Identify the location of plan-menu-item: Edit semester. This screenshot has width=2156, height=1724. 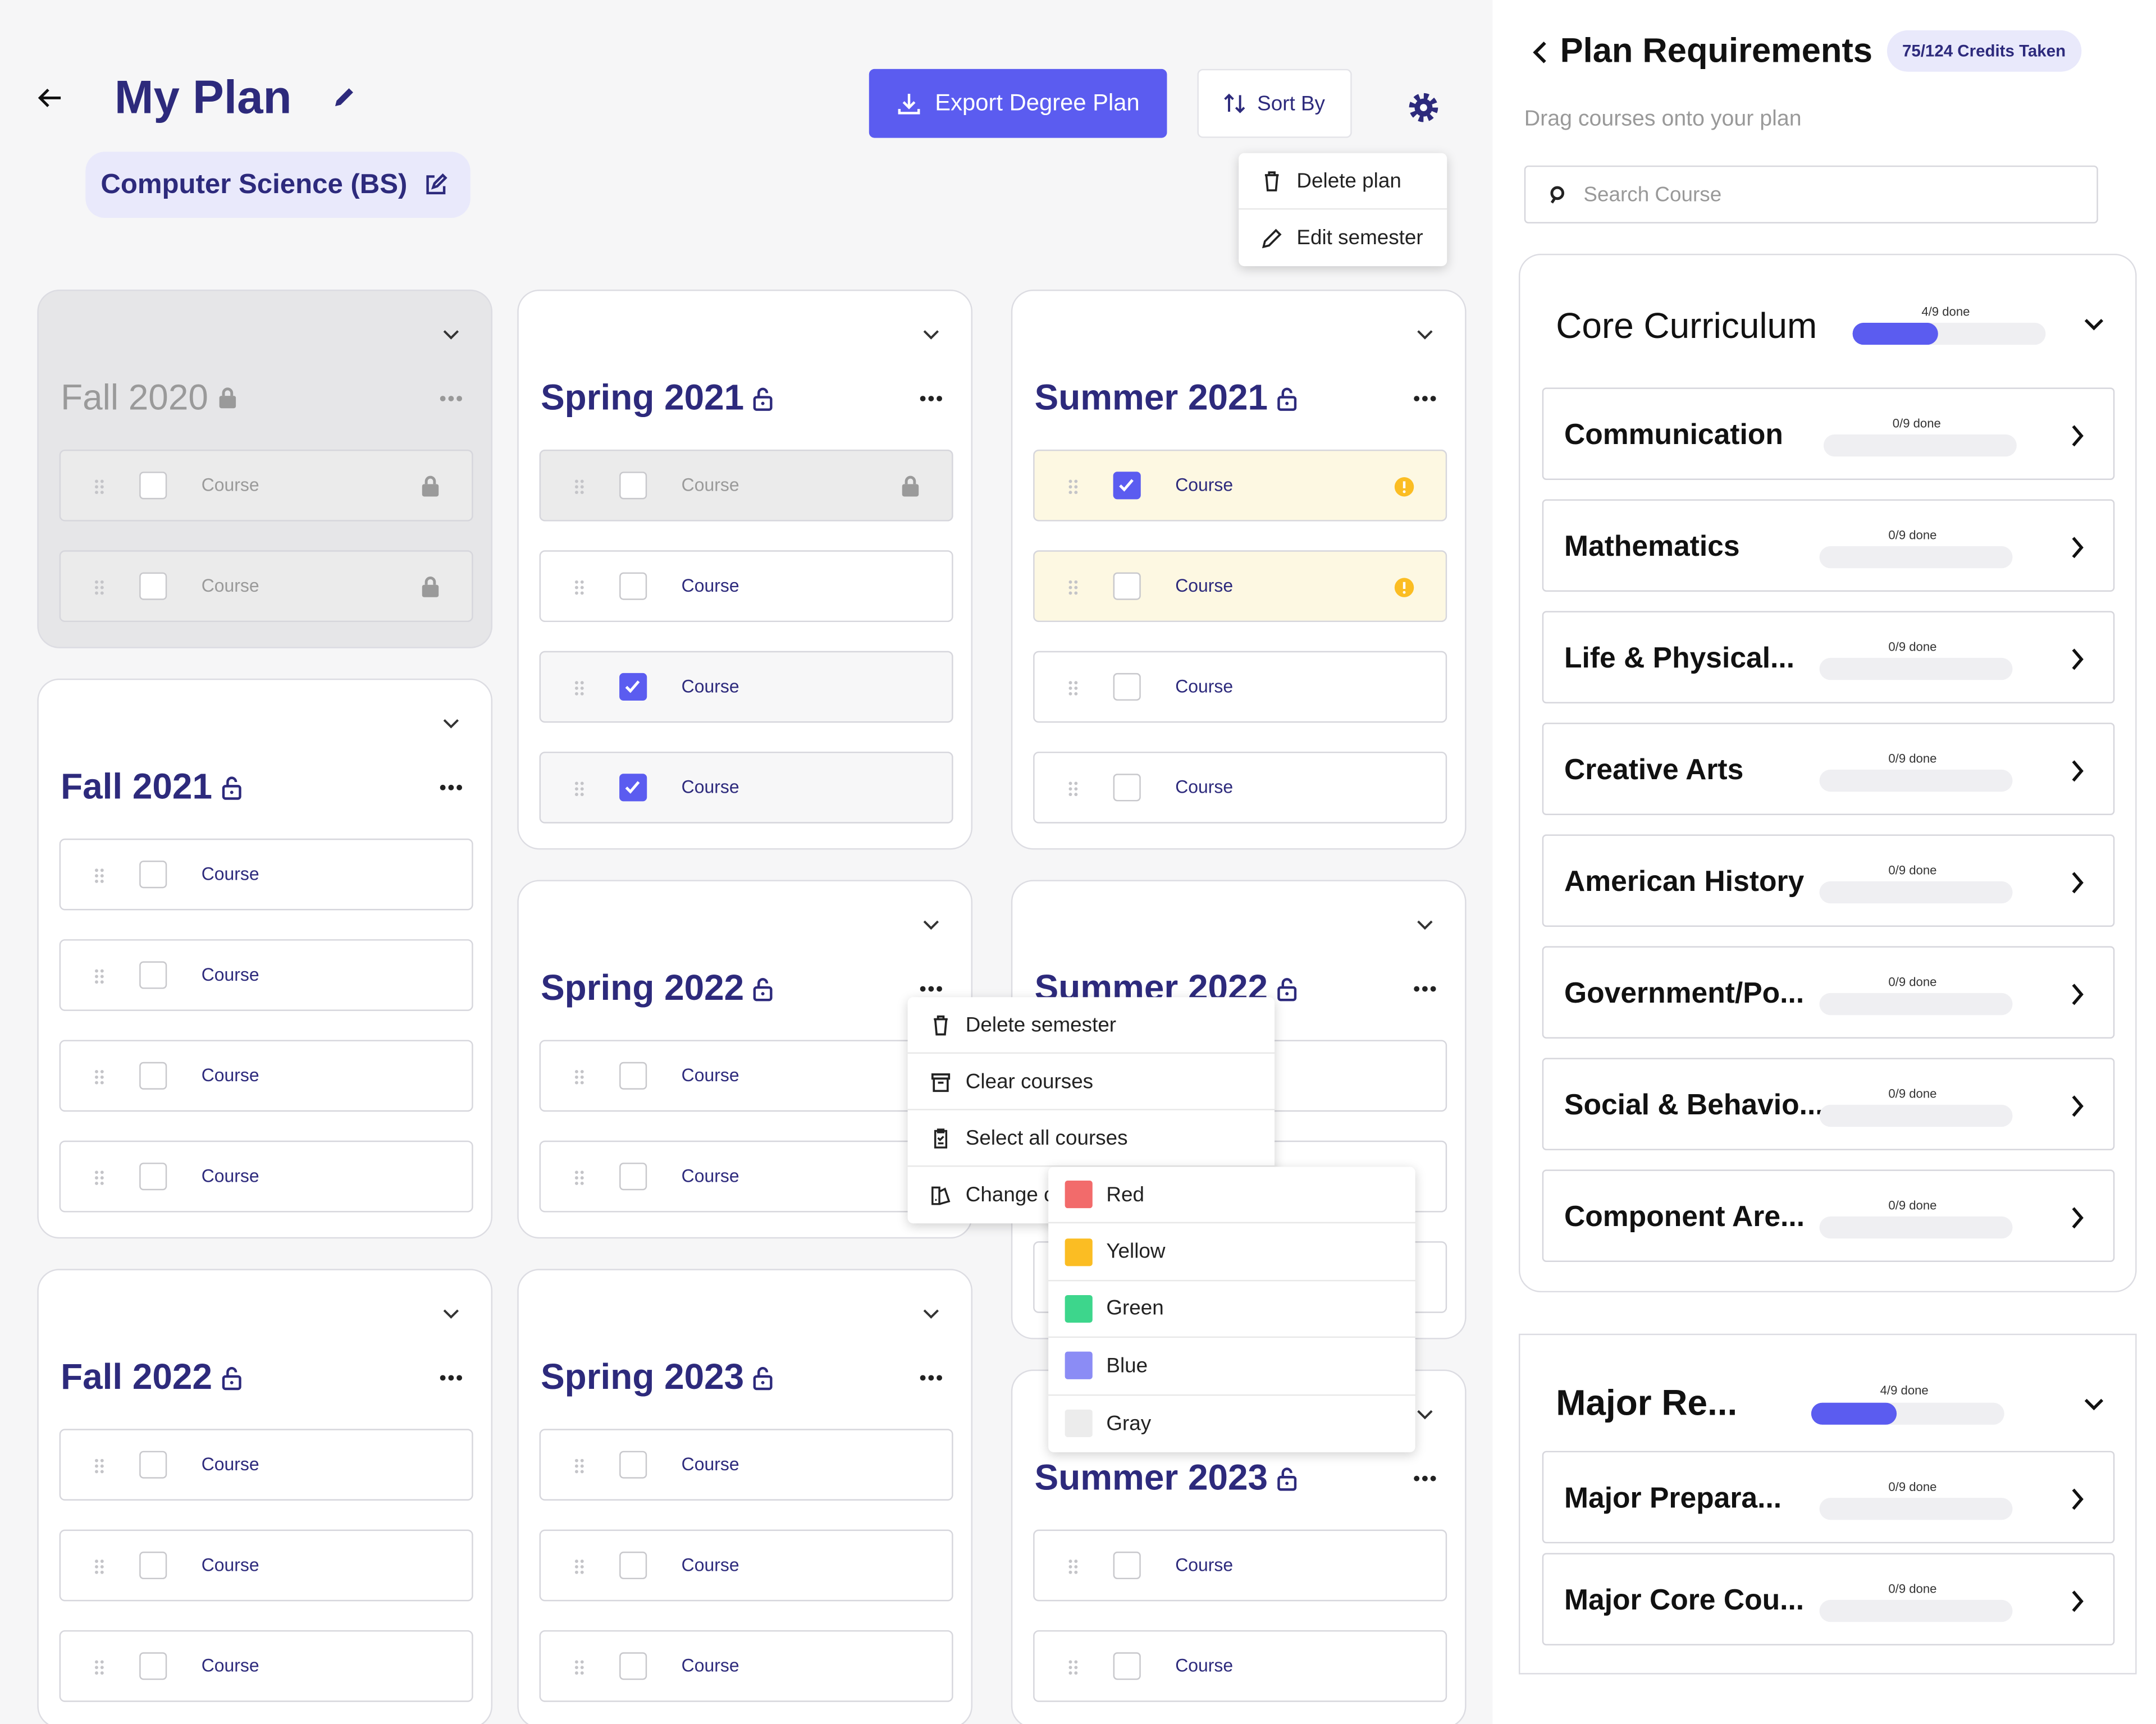
(1343, 237).